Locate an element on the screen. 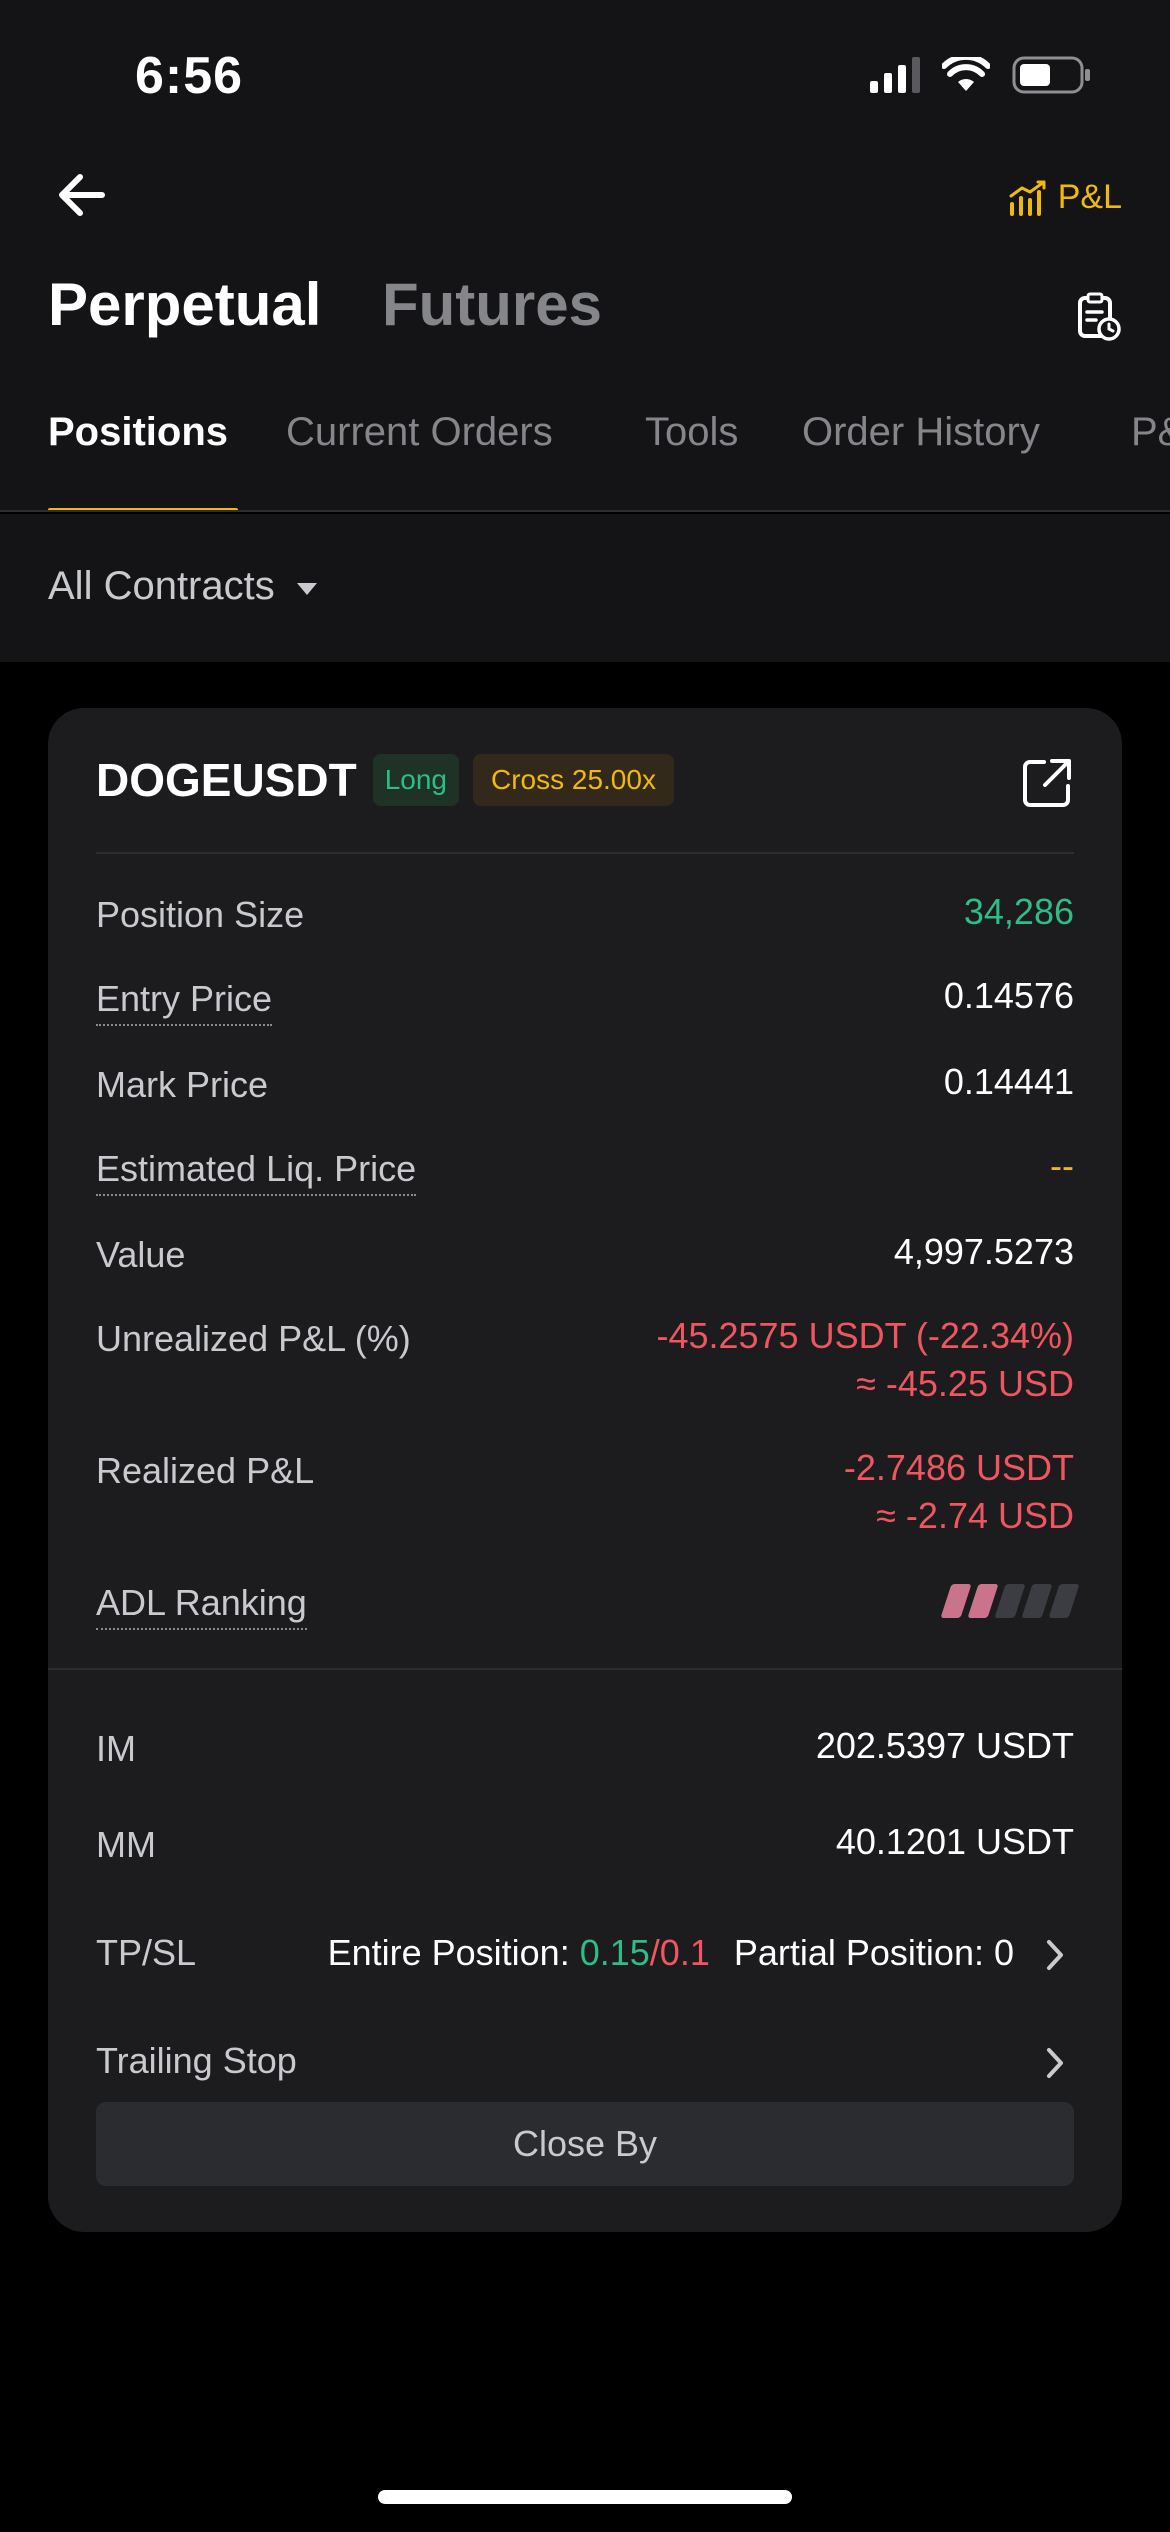 The image size is (1170, 2532). realized-pl-value: -2.7486 USDT is located at coordinates (958, 1467).